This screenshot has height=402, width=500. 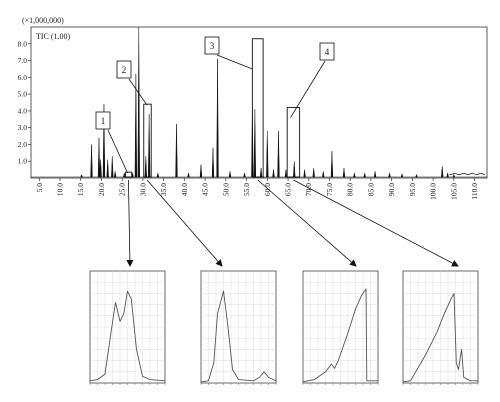 What do you see at coordinates (124, 70) in the screenshot?
I see `callout-label: 2` at bounding box center [124, 70].